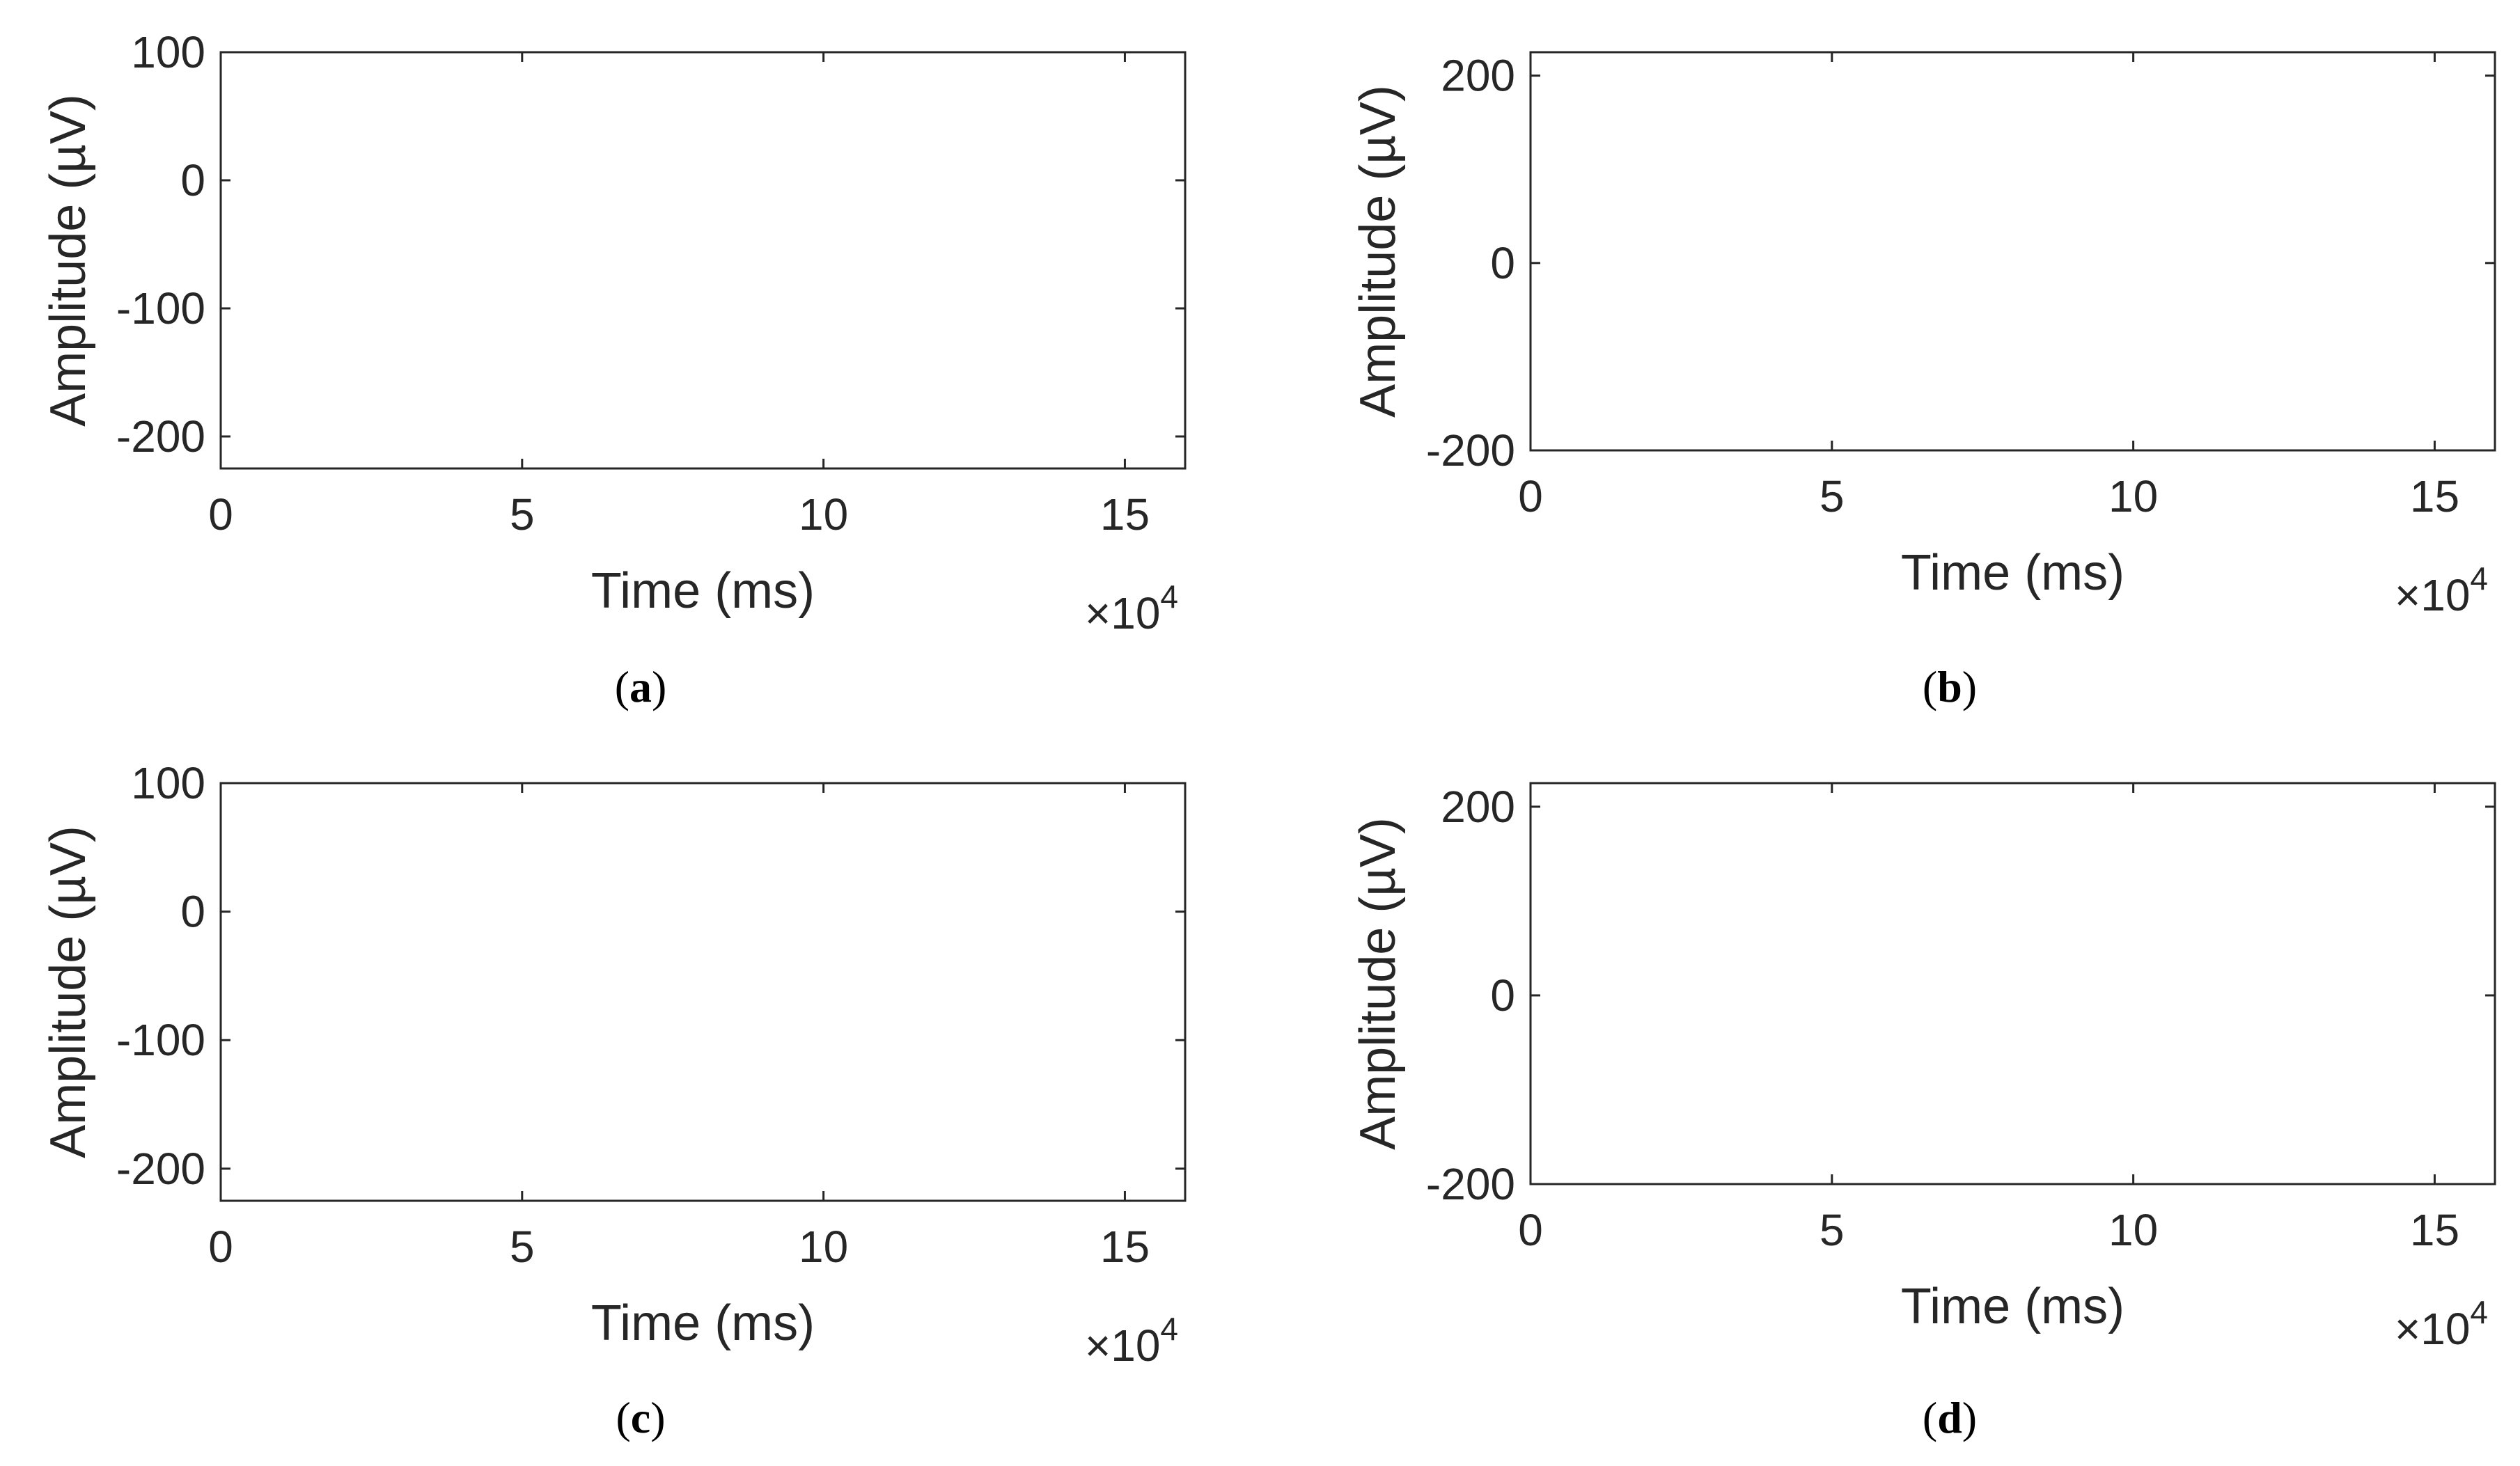  What do you see at coordinates (640, 1417) in the screenshot?
I see `panel-caption: (c)` at bounding box center [640, 1417].